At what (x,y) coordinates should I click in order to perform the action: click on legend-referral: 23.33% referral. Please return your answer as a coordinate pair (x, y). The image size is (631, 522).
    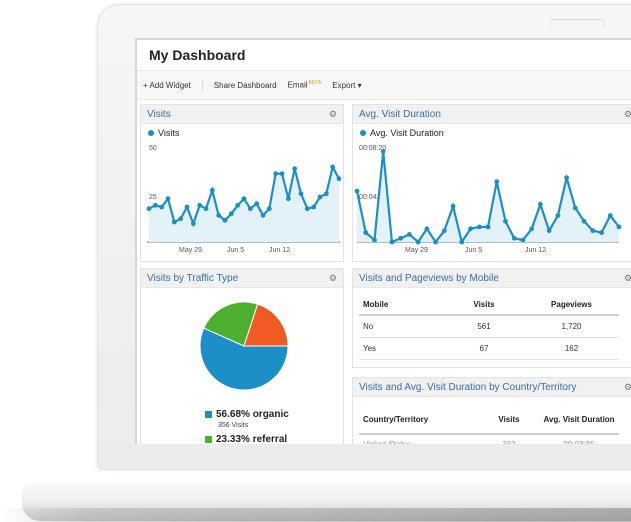
    Looking at the image, I should click on (247, 439).